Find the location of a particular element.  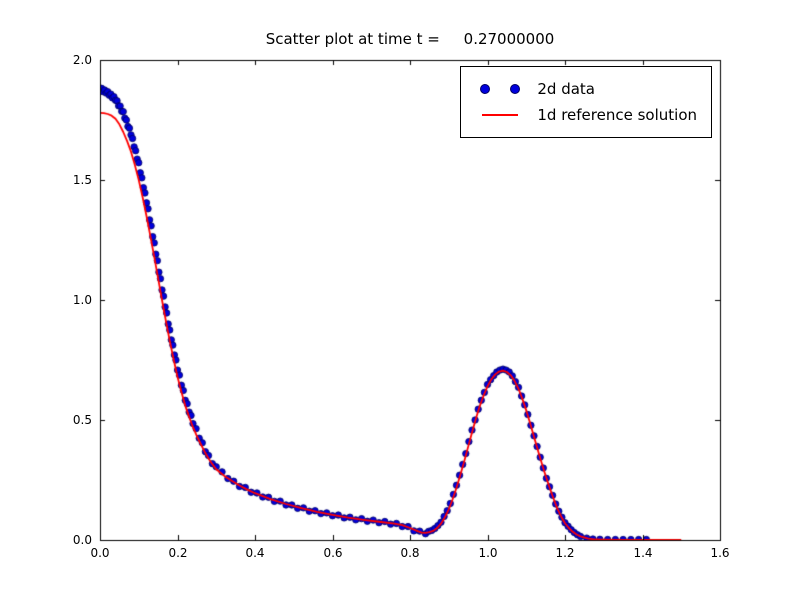

legend-label-1d-reference: 1d reference solution is located at coordinates (617, 115).